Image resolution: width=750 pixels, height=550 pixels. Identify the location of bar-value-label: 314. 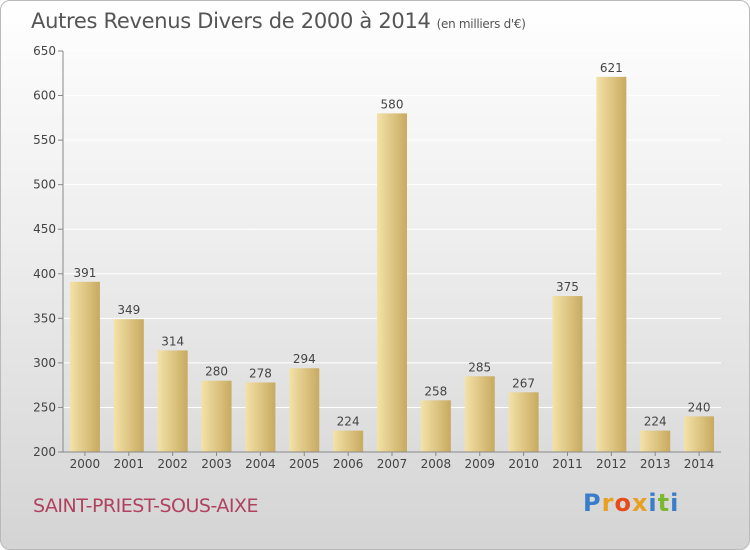
(172, 341).